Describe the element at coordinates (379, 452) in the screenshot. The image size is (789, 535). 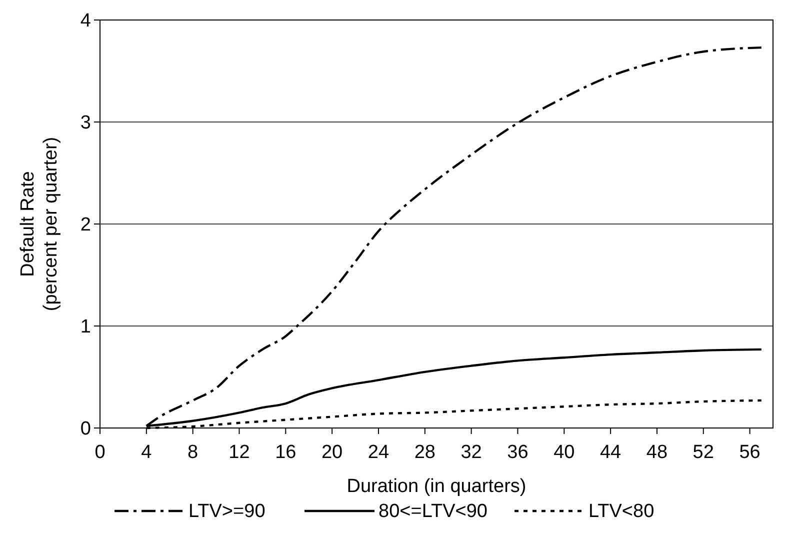
I see `x-tick-label: 24` at that location.